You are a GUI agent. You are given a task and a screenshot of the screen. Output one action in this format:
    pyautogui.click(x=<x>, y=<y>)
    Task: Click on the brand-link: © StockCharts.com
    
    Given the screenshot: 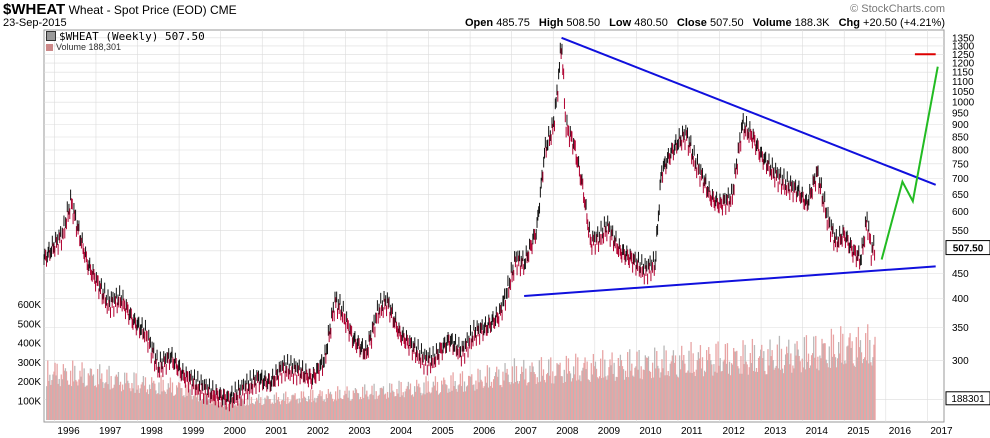 What is the action you would take?
    pyautogui.click(x=897, y=9)
    